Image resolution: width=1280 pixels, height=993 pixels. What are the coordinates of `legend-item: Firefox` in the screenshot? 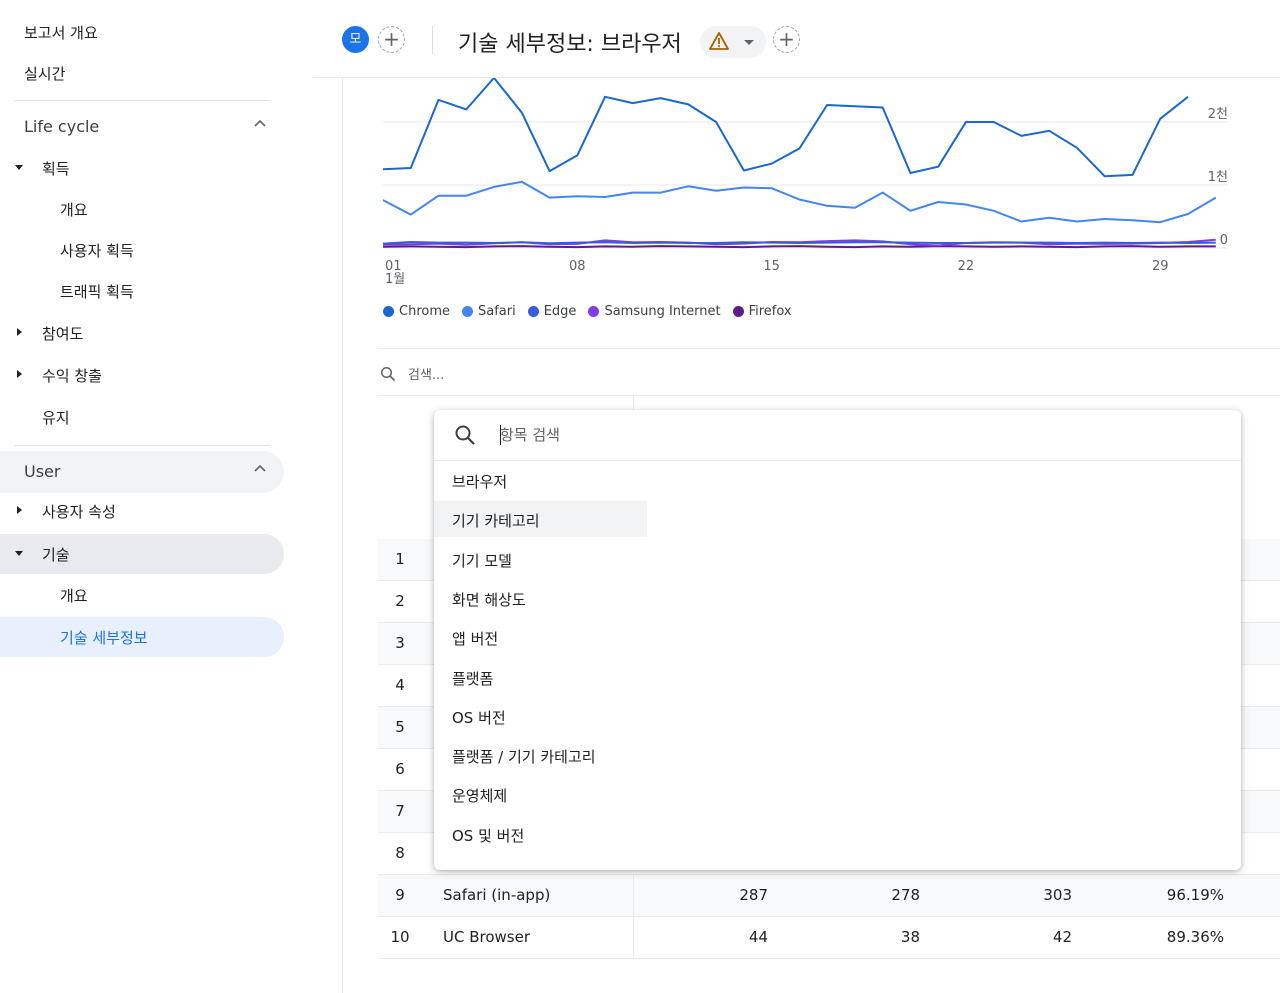 It's located at (762, 311).